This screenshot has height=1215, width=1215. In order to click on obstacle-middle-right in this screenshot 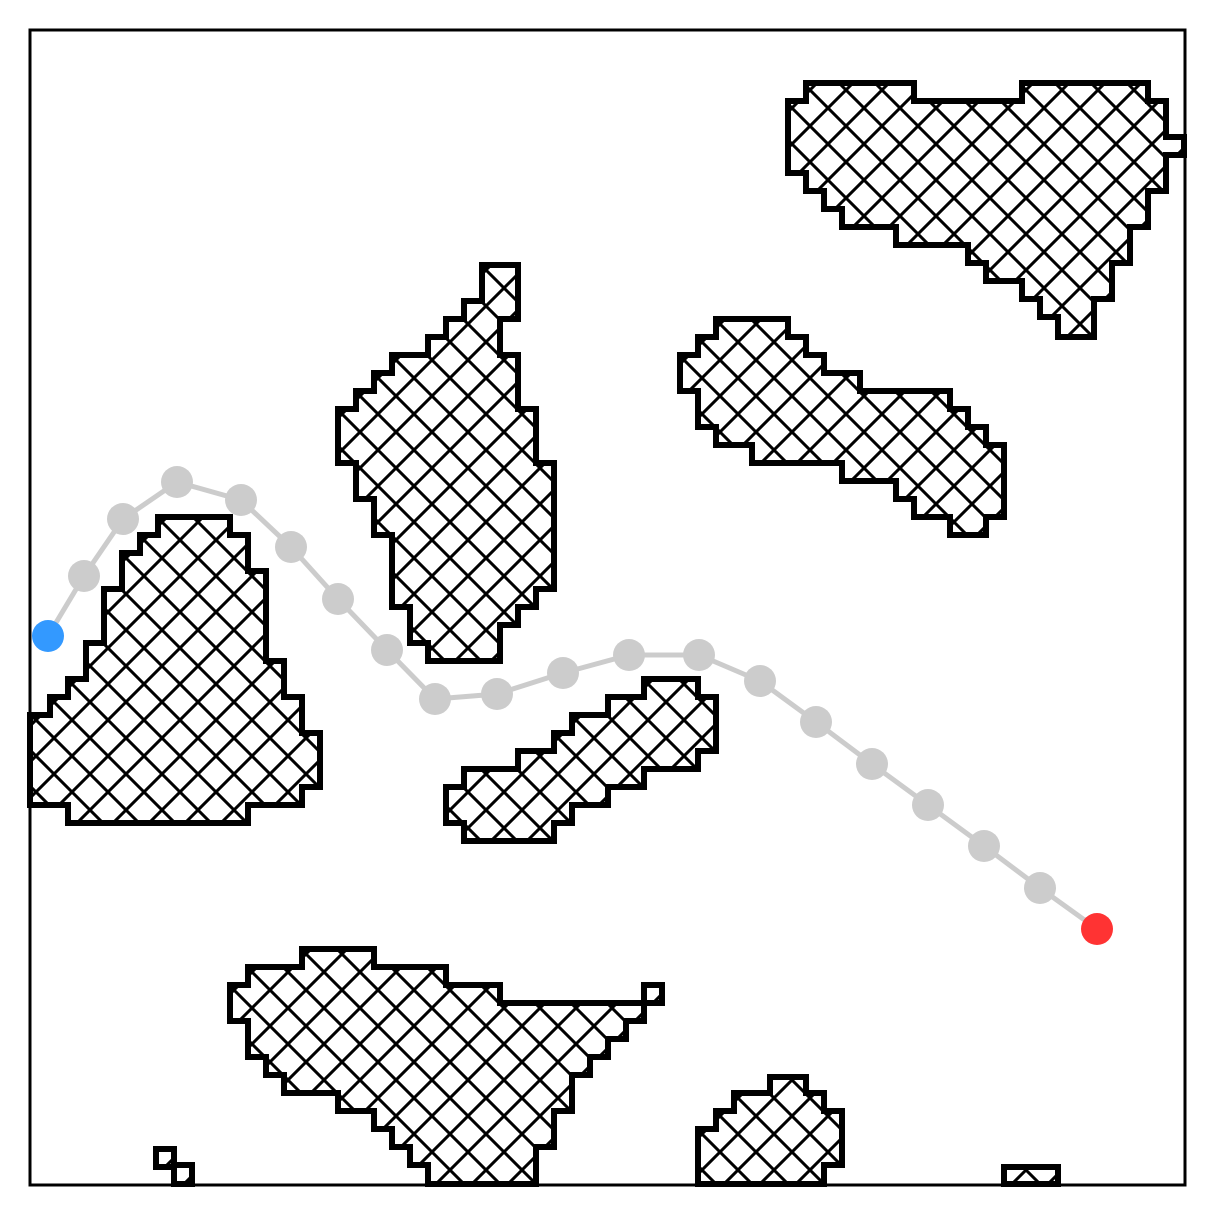, I will do `click(842, 427)`.